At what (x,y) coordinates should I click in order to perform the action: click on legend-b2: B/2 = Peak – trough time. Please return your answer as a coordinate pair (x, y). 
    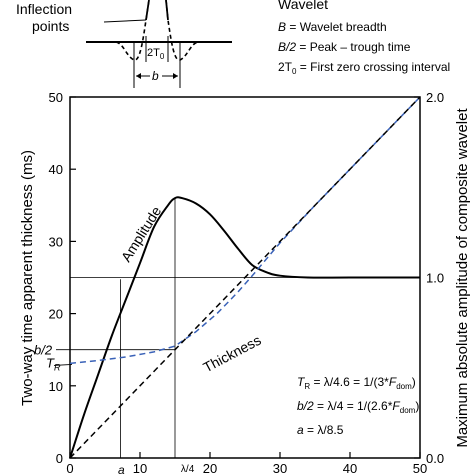
    Looking at the image, I should click on (344, 47).